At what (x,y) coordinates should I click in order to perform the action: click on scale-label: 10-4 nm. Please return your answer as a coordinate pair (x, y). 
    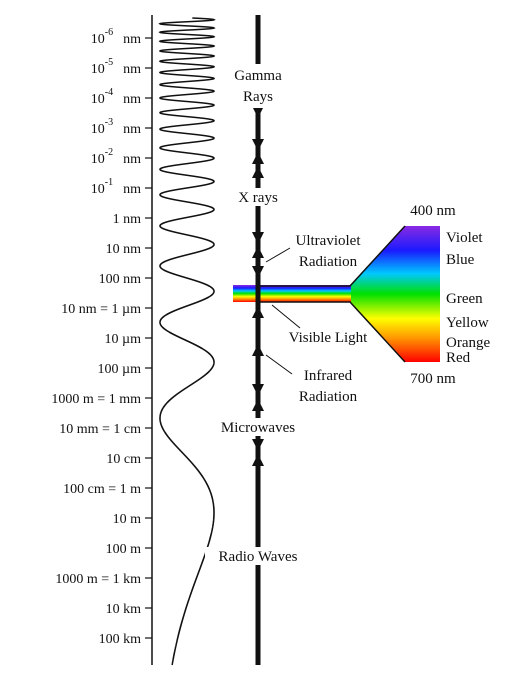
    Looking at the image, I should click on (116, 97).